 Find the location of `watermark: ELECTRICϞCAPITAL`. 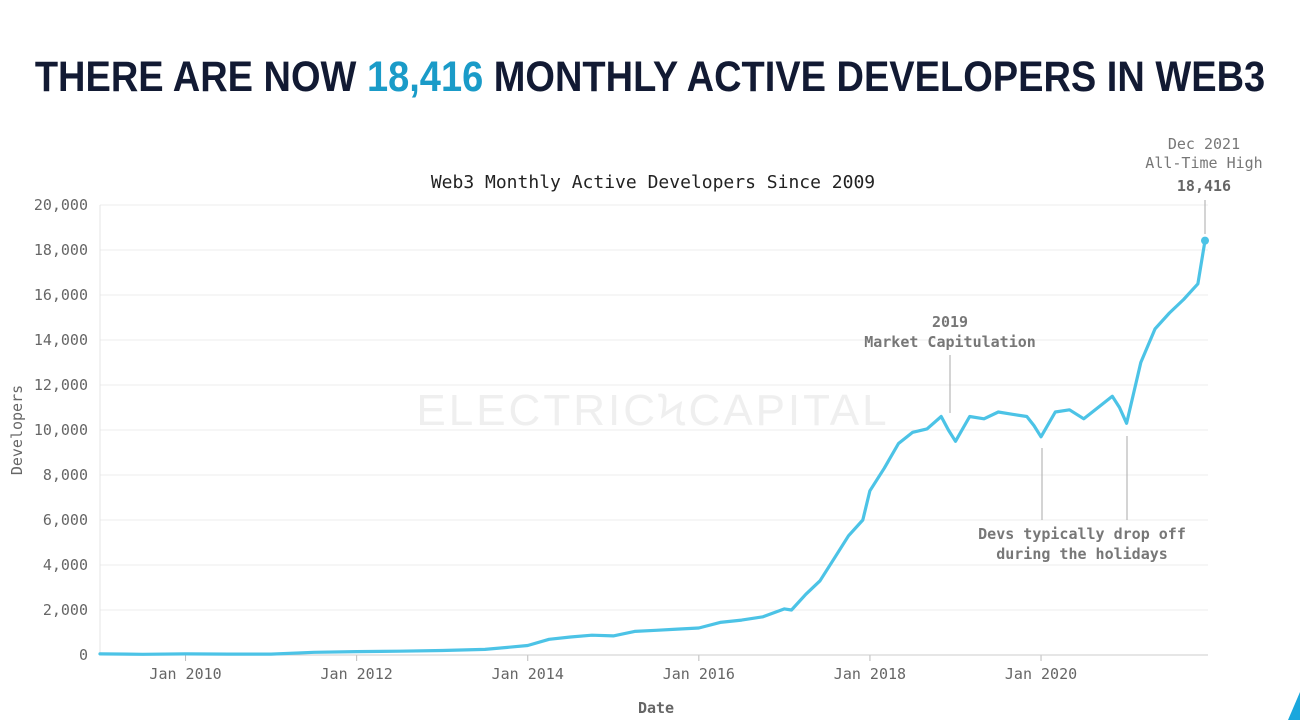

watermark: ELECTRICϞCAPITAL is located at coordinates (652, 410).